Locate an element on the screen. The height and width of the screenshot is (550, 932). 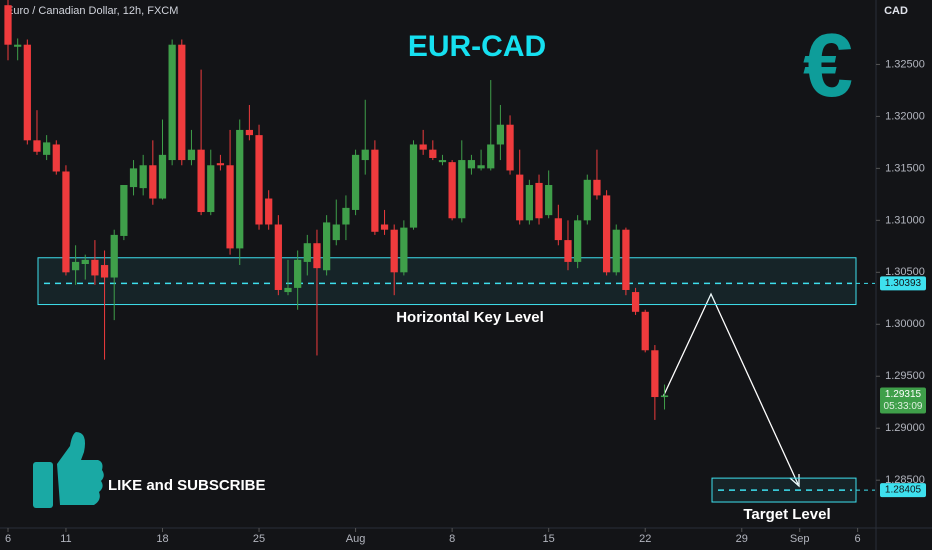
zone-label: Target Level is located at coordinates (786, 514).